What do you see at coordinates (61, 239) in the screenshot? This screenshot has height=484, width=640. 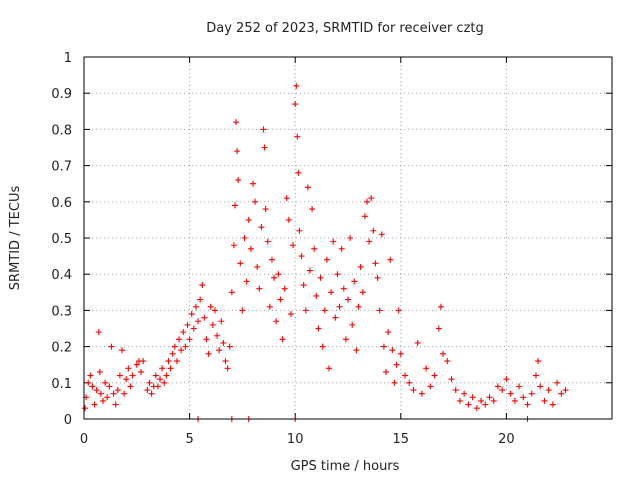 I see `y-tick-label: 0.5` at bounding box center [61, 239].